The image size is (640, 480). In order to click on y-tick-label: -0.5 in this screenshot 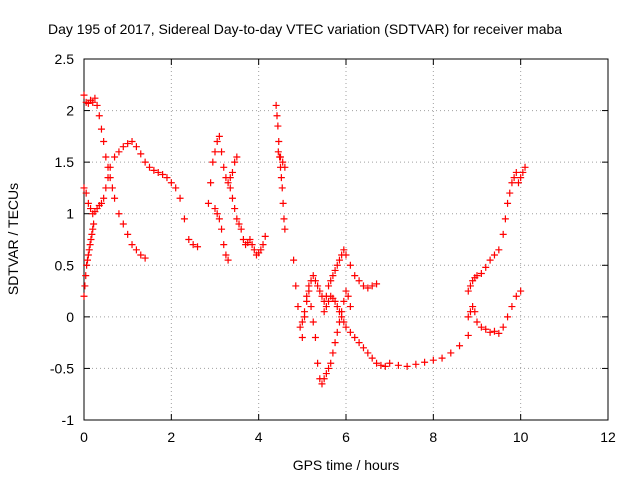, I will do `click(62, 368)`.